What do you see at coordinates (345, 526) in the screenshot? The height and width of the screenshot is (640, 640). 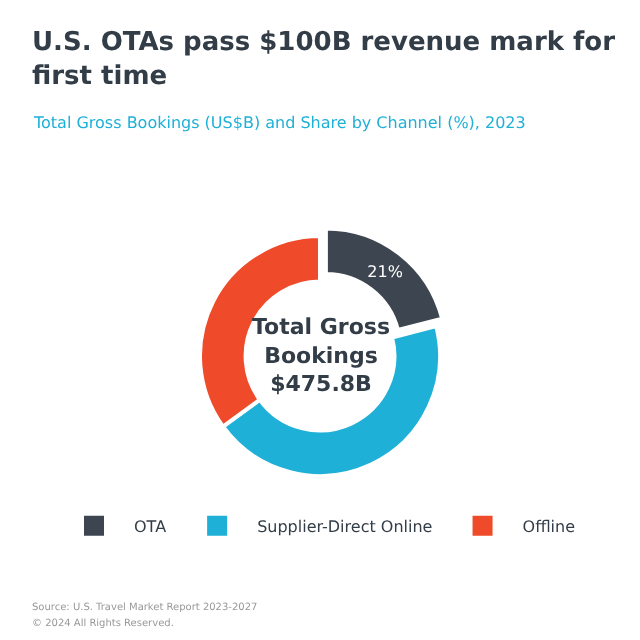 I see `legend-label: Supplier-Direct Online` at bounding box center [345, 526].